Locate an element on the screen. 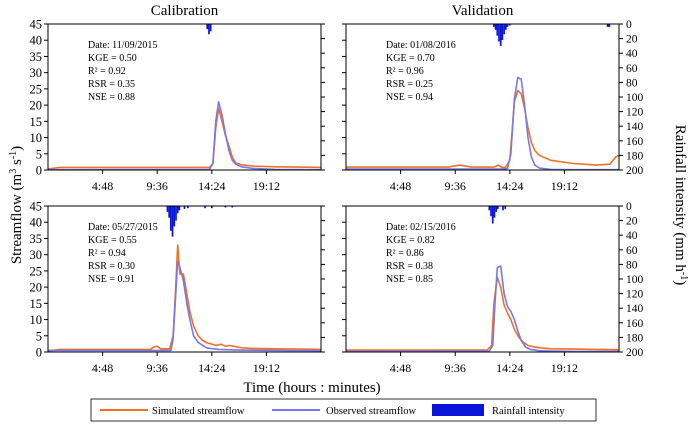 The width and height of the screenshot is (691, 427). y-tick-label: 15 is located at coordinates (36, 304).